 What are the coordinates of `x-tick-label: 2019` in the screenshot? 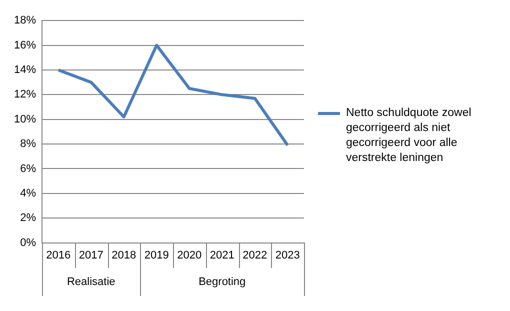 It's located at (156, 255).